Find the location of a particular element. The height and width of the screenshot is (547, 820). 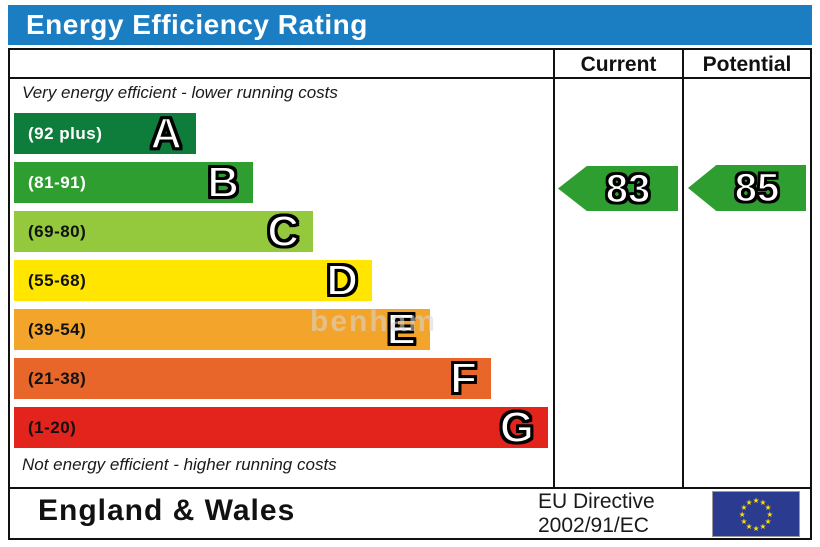

potential-column-label: Potential is located at coordinates (747, 64).